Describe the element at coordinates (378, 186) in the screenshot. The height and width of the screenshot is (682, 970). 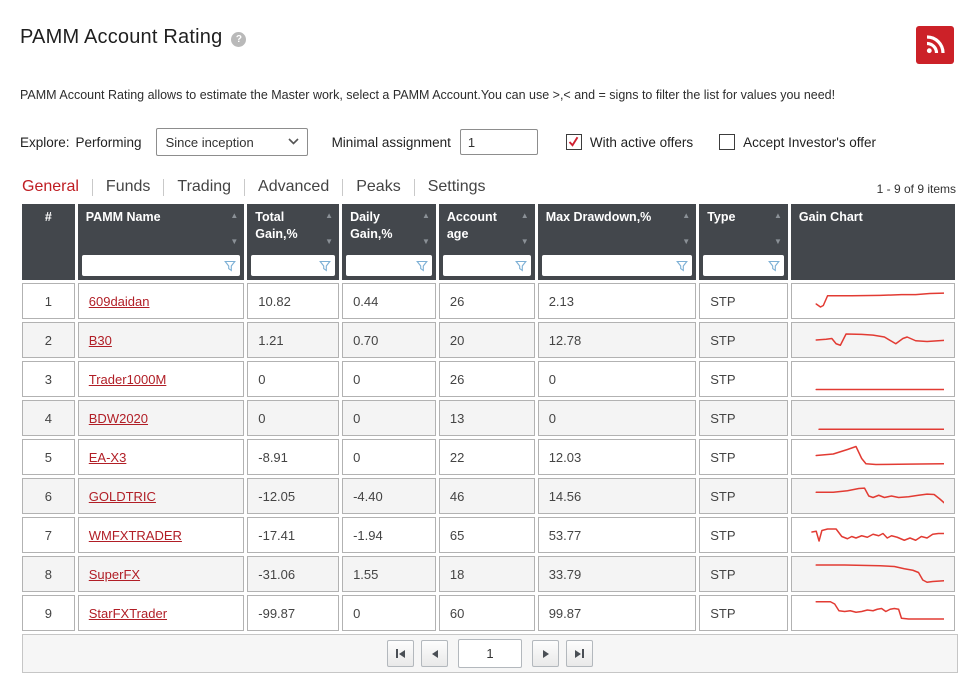
I see `tab-peaks: Peaks` at that location.